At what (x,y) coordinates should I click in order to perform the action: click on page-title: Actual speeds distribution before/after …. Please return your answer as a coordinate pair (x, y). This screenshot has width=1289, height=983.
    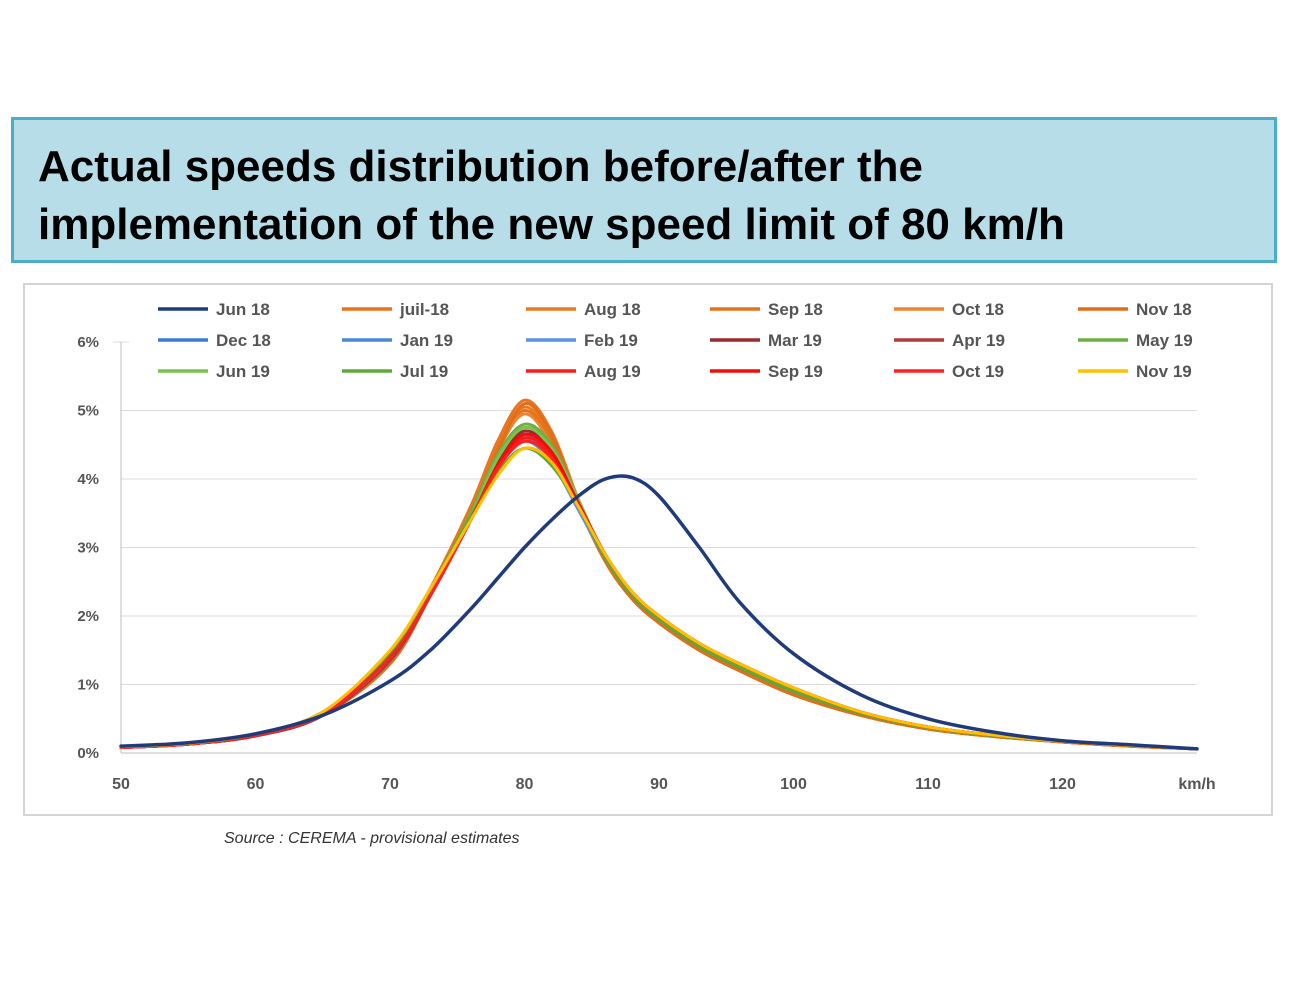
    Looking at the image, I should click on (551, 195).